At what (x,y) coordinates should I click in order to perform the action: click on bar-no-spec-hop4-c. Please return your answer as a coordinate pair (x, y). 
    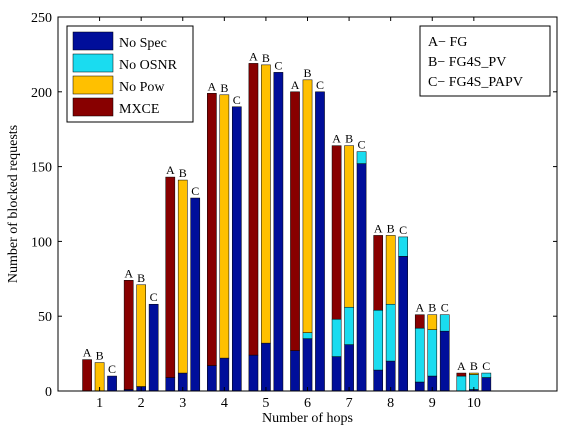
    Looking at the image, I should click on (236, 249).